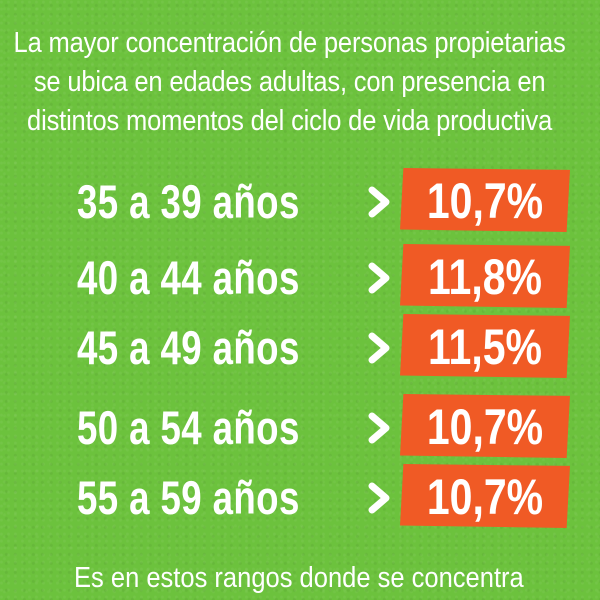  I want to click on percent-value: 11,8%, so click(484, 277).